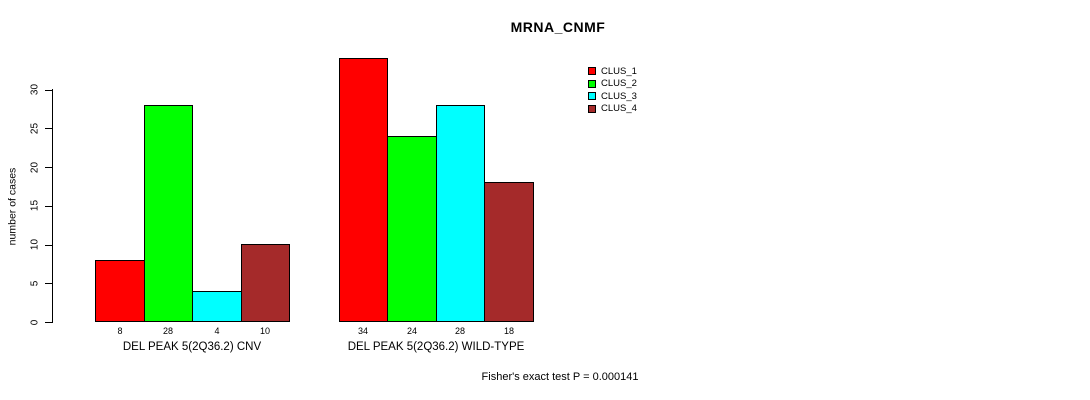 This screenshot has height=400, width=1090. I want to click on legend: CLUS_1 CLUS_2 CLUS_3 CLUS_4, so click(612, 90).